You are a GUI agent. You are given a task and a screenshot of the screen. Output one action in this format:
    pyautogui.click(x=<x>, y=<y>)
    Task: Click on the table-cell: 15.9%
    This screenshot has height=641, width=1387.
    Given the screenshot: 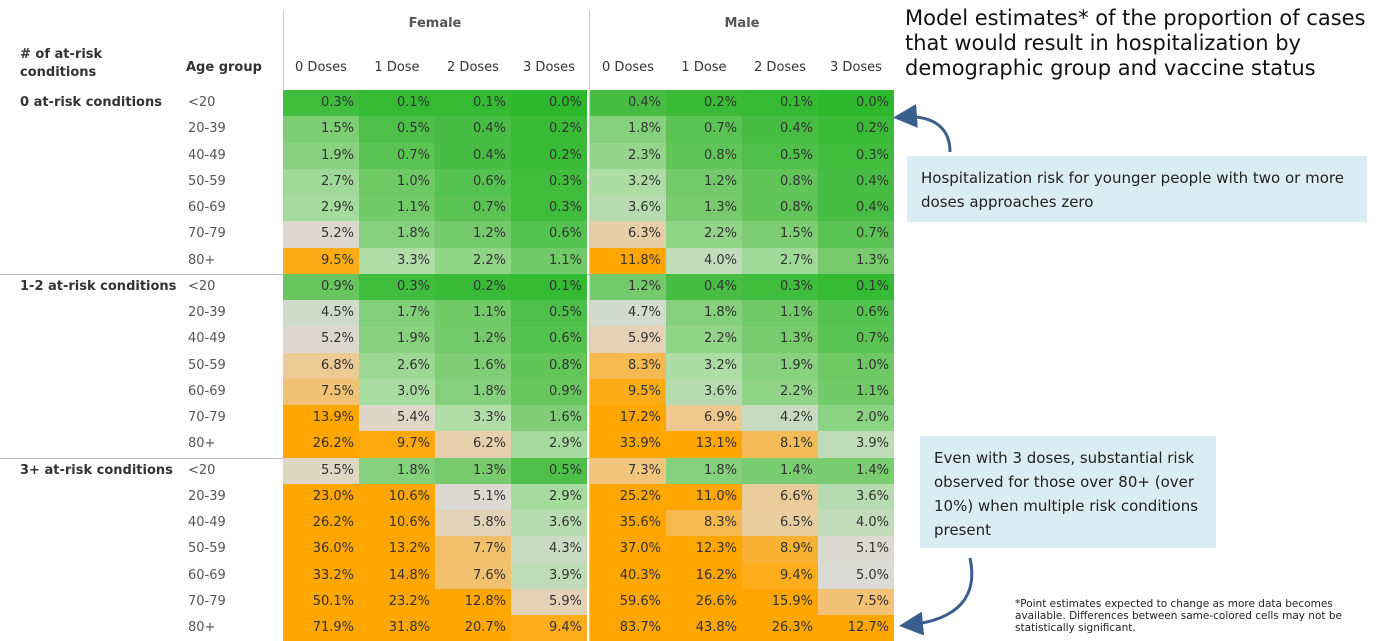 What is the action you would take?
    pyautogui.click(x=780, y=601)
    